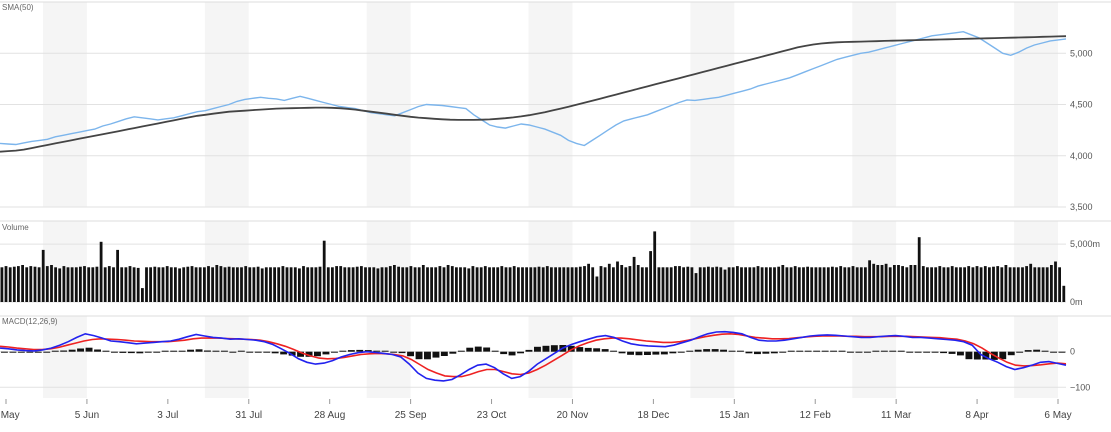 This screenshot has width=1111, height=432. What do you see at coordinates (248, 415) in the screenshot?
I see `x-tick-label: 31 Jul` at bounding box center [248, 415].